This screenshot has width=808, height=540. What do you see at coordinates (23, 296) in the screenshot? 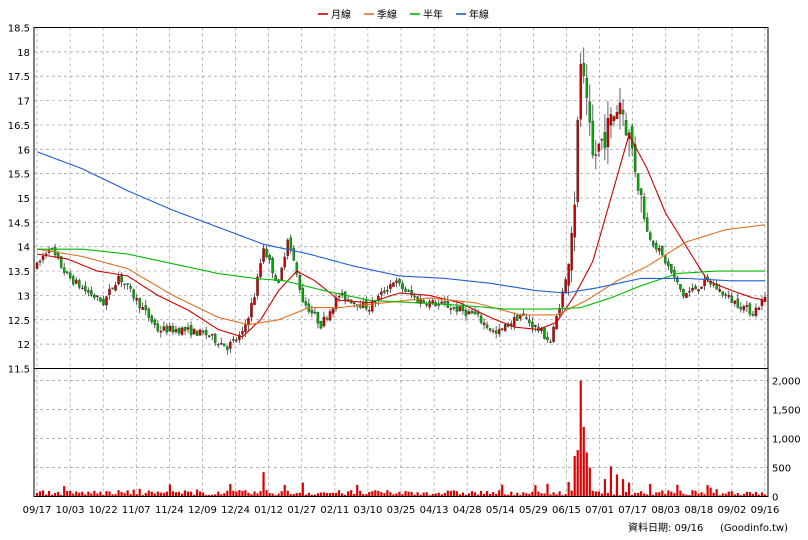
I see `price-tick-label: 13` at bounding box center [23, 296].